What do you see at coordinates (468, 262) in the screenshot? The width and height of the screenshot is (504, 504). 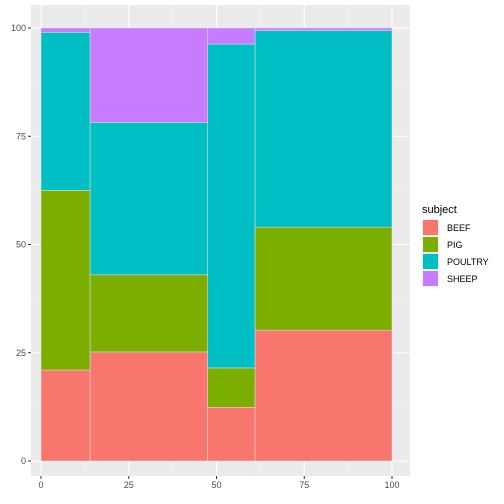 I see `legend-label-poultry: POULTRY` at bounding box center [468, 262].